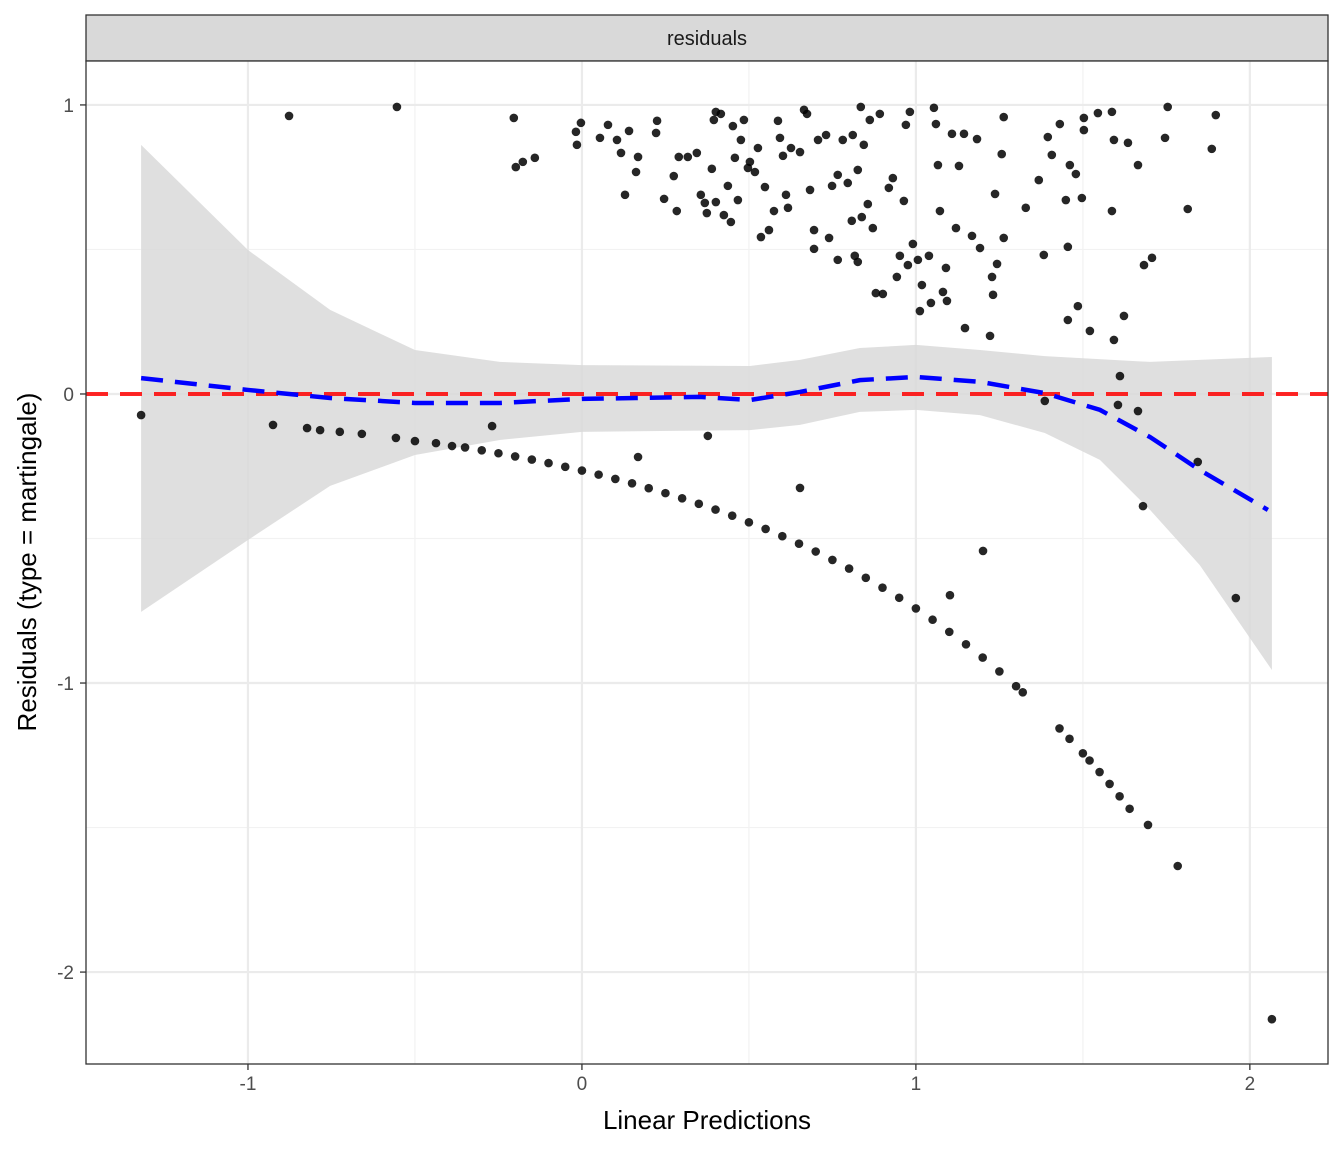 The width and height of the screenshot is (1344, 1152). Describe the element at coordinates (248, 1084) in the screenshot. I see `x-tick-label: -1` at that location.